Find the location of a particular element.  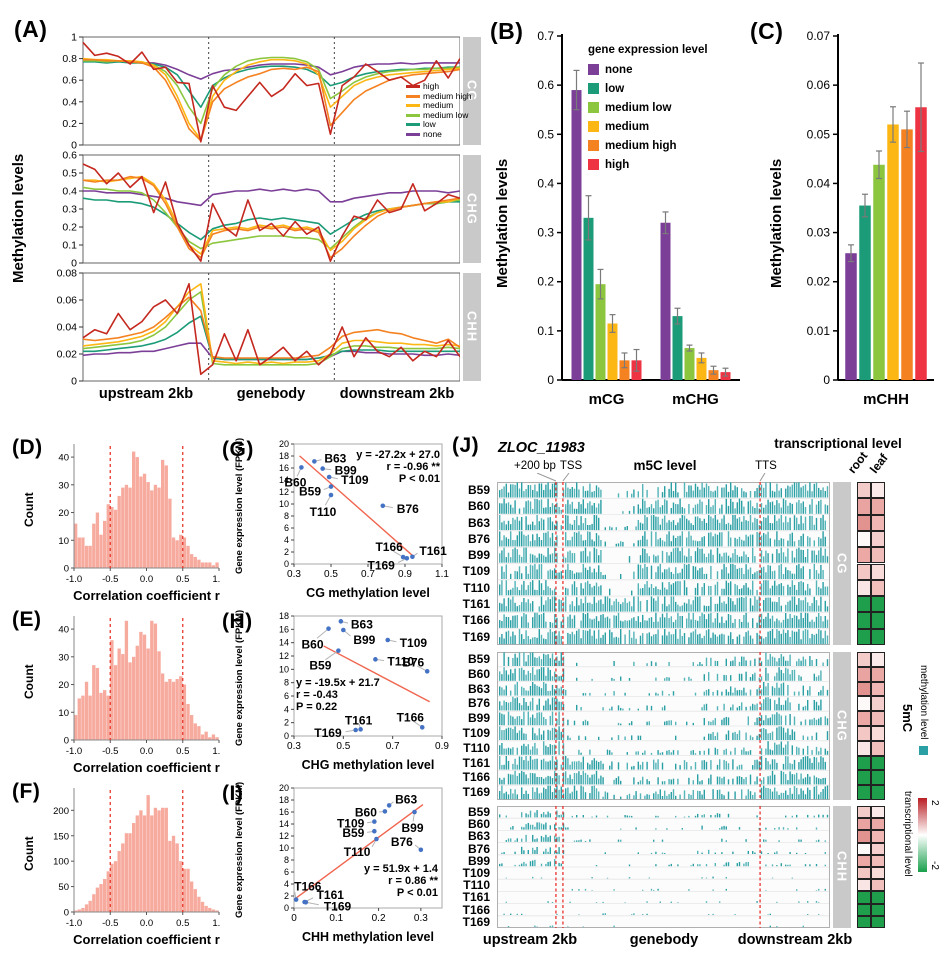

point-label-T169: T169 is located at coordinates (381, 565).